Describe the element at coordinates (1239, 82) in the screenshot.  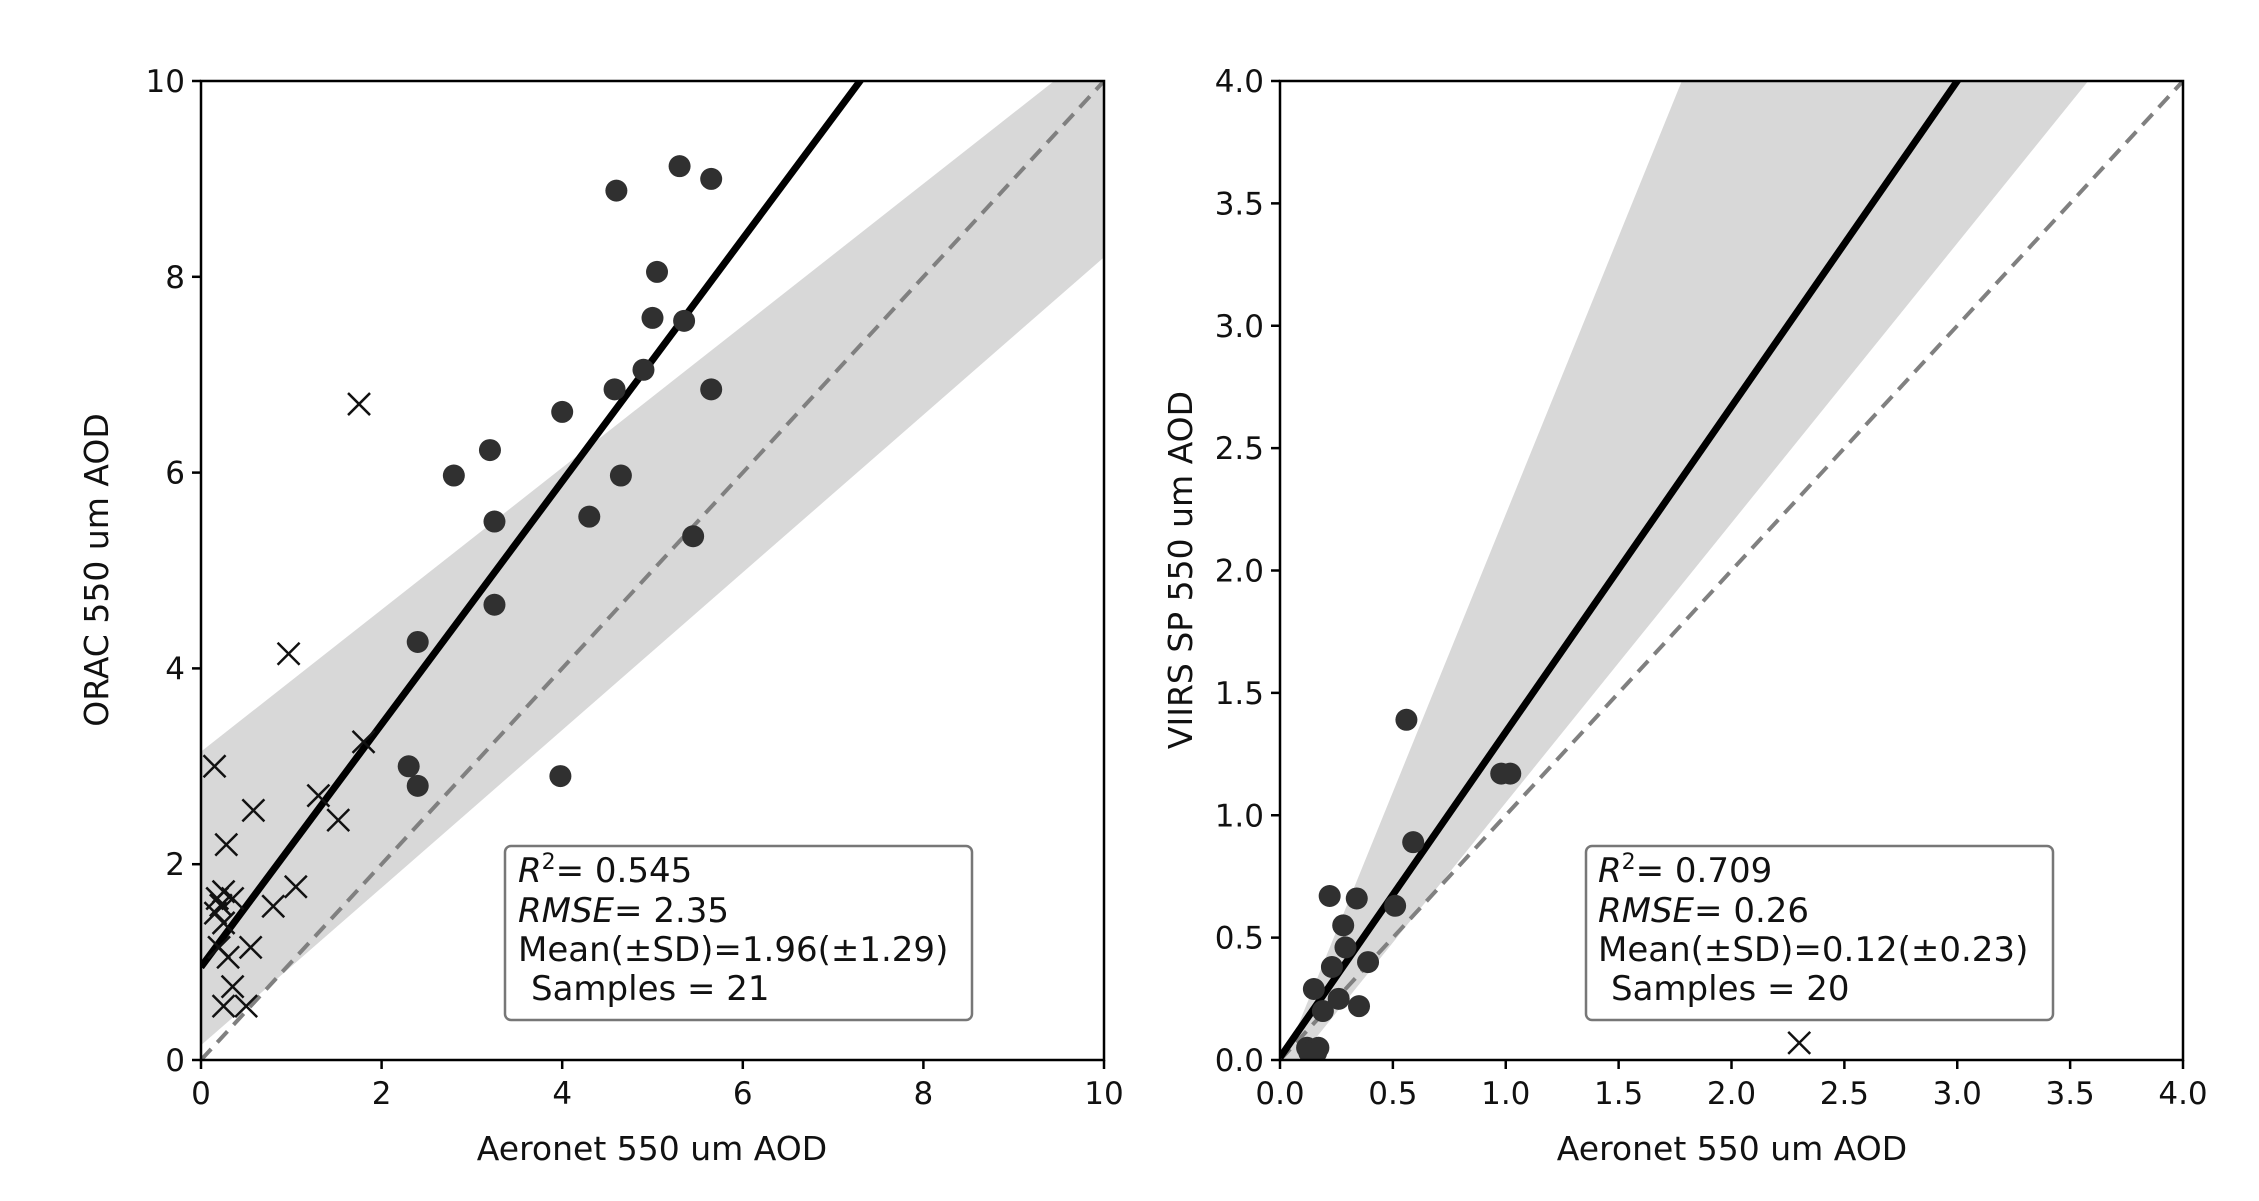
I see `y-tick-label: 4.0` at that location.